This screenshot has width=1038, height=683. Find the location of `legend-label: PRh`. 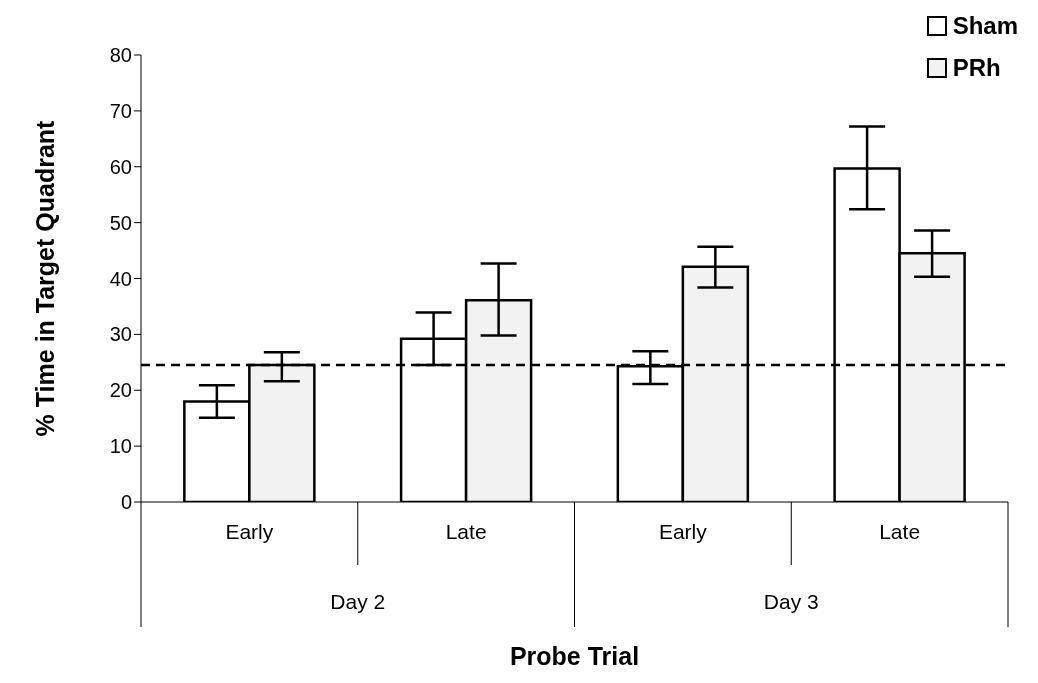

legend-label: PRh is located at coordinates (976, 68).